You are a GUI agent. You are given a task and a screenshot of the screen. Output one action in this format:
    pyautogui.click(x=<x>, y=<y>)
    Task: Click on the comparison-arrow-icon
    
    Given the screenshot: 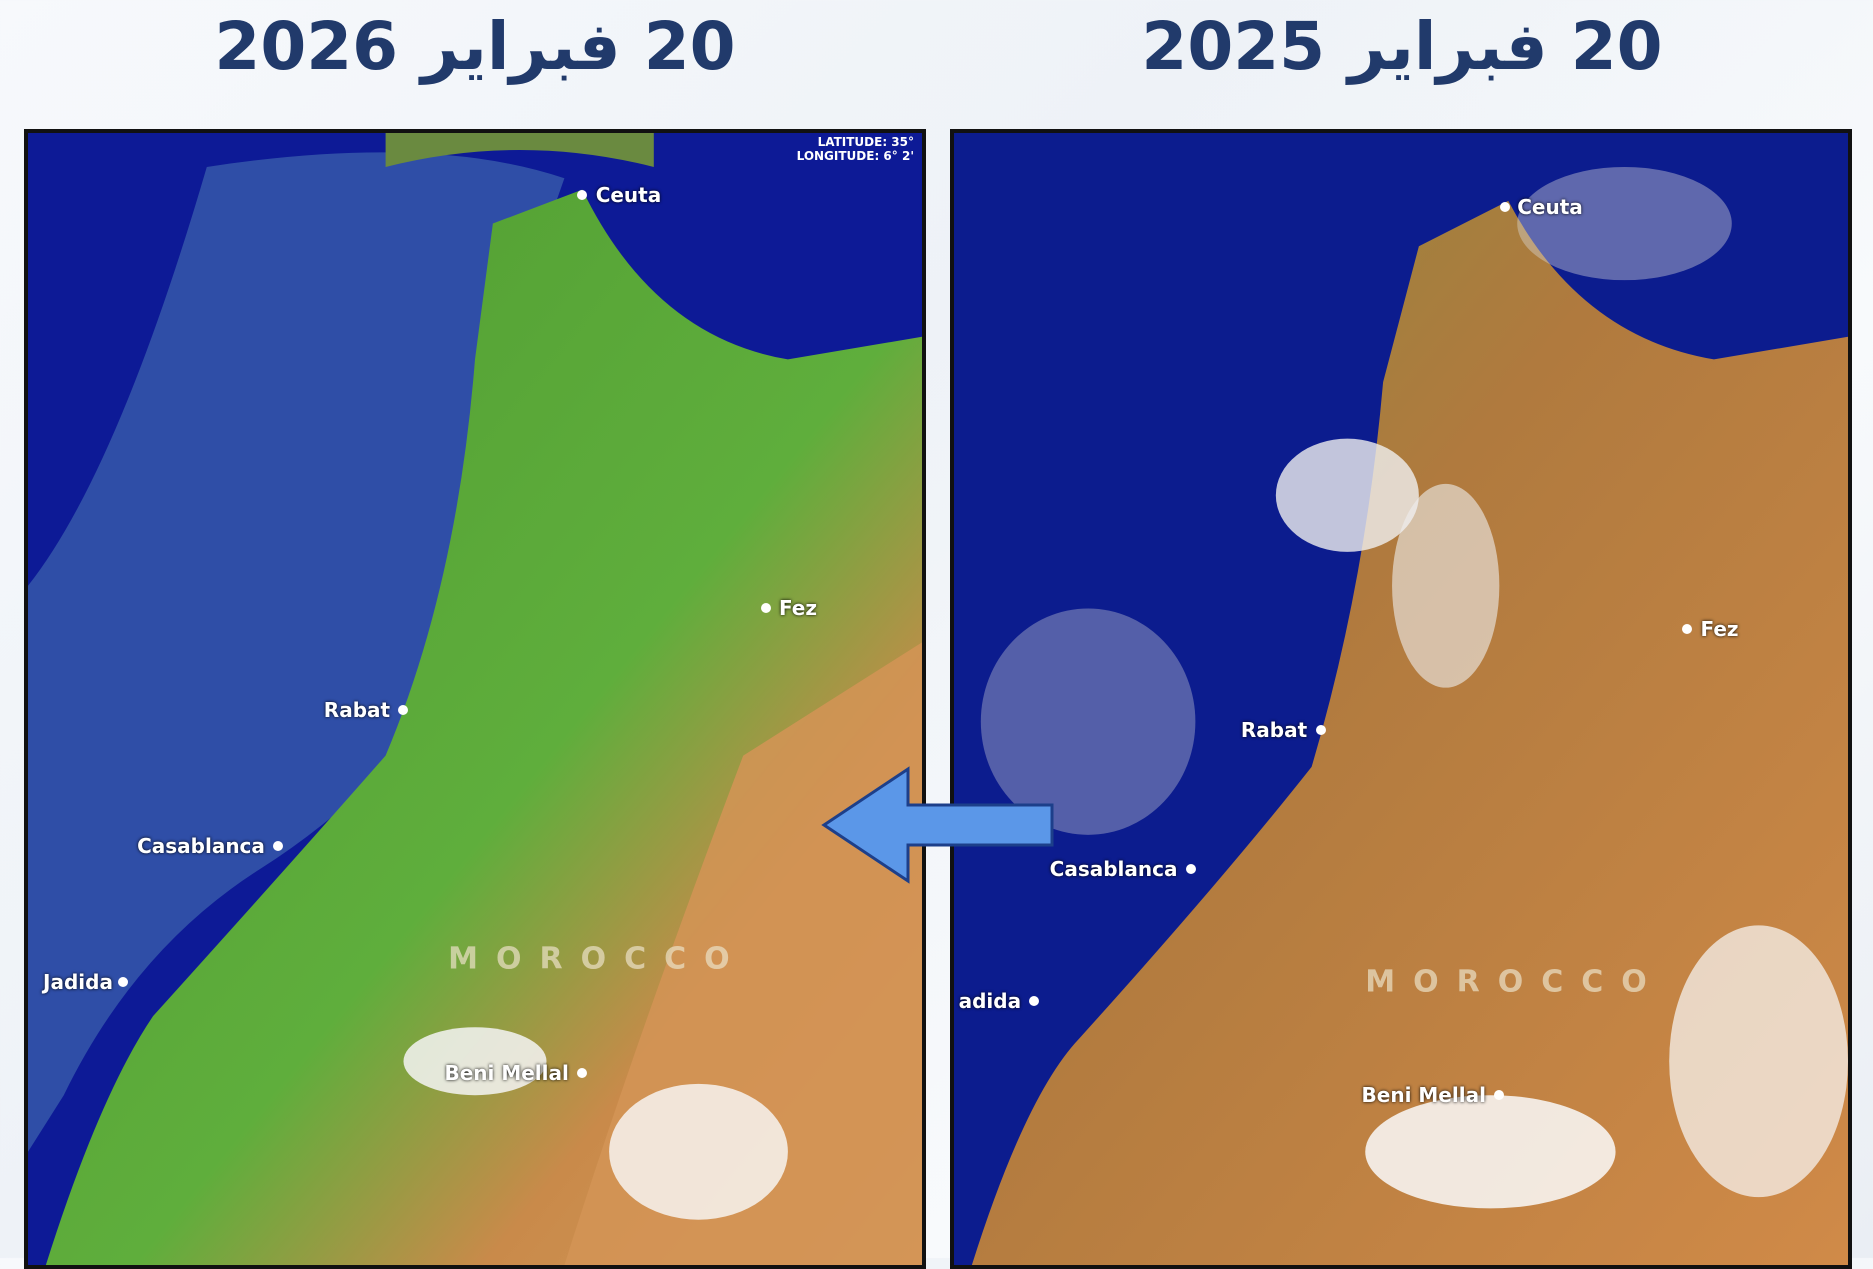 What is the action you would take?
    pyautogui.click(x=937, y=825)
    